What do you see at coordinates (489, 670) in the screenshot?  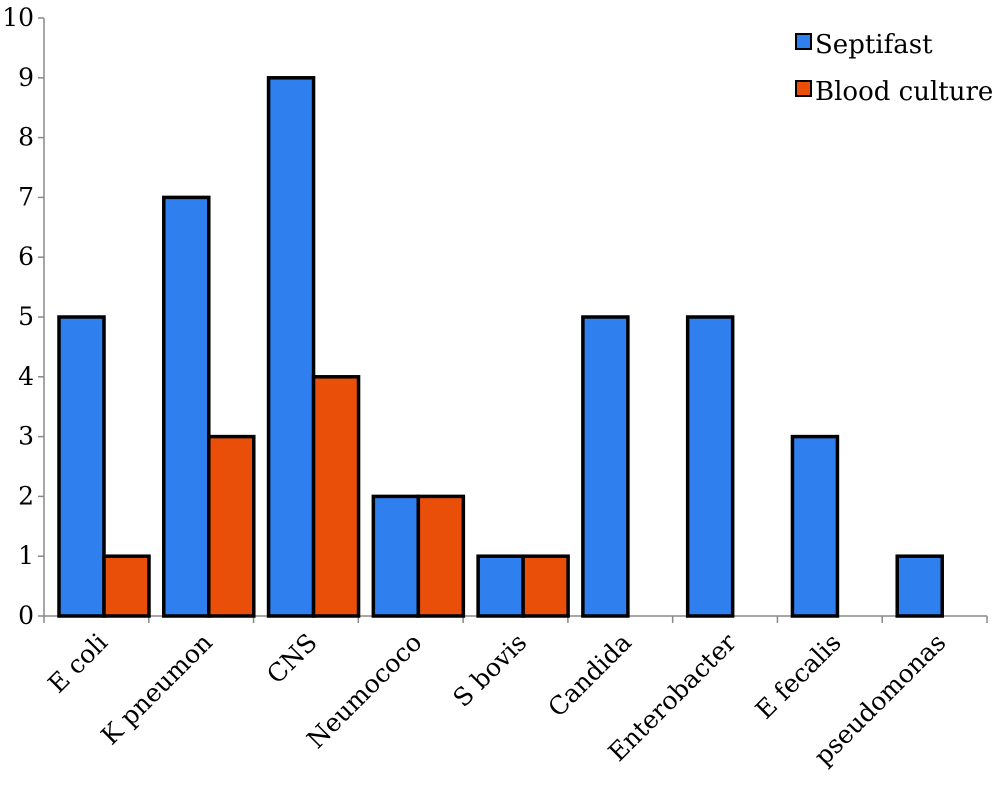 I see `x-category-label: S bovis` at bounding box center [489, 670].